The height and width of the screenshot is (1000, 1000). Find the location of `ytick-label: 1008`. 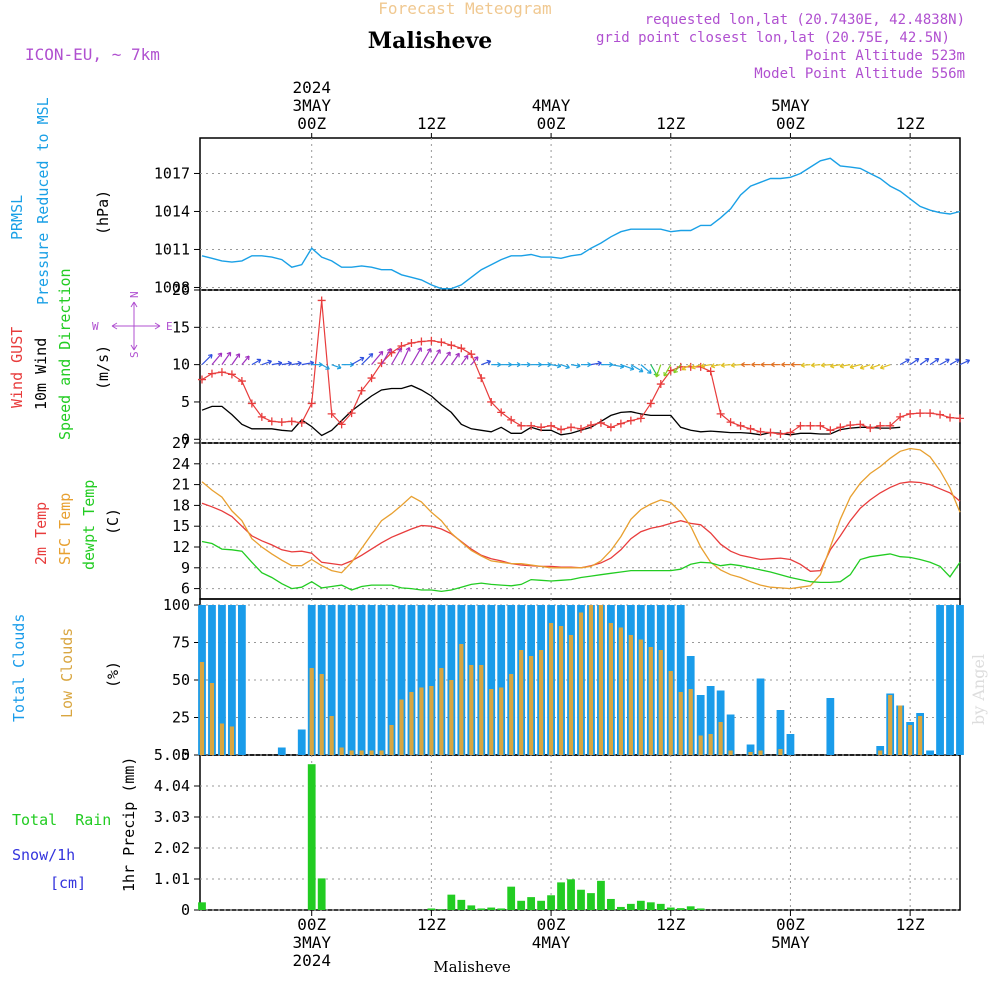

ytick-label: 1008 is located at coordinates (172, 287).